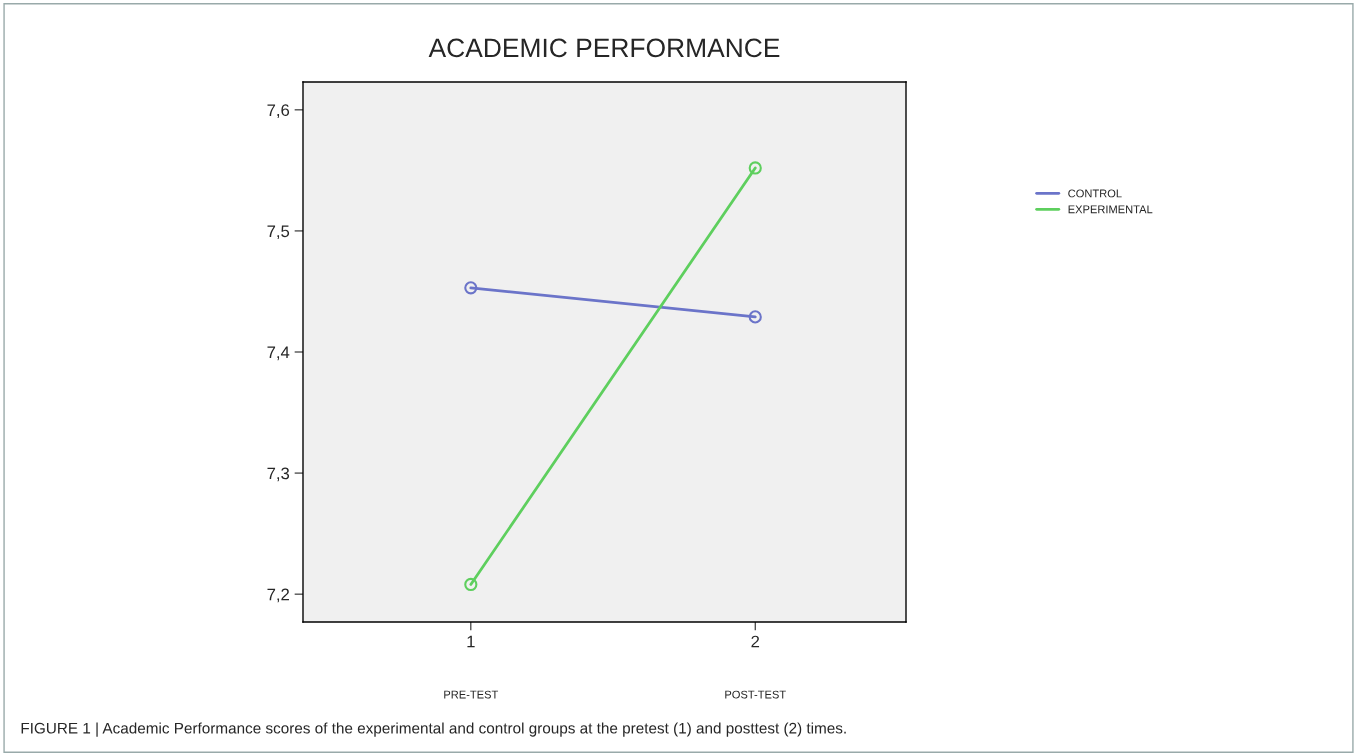 This screenshot has width=1357, height=756. What do you see at coordinates (278, 232) in the screenshot?
I see `y-tick-label: 7,5` at bounding box center [278, 232].